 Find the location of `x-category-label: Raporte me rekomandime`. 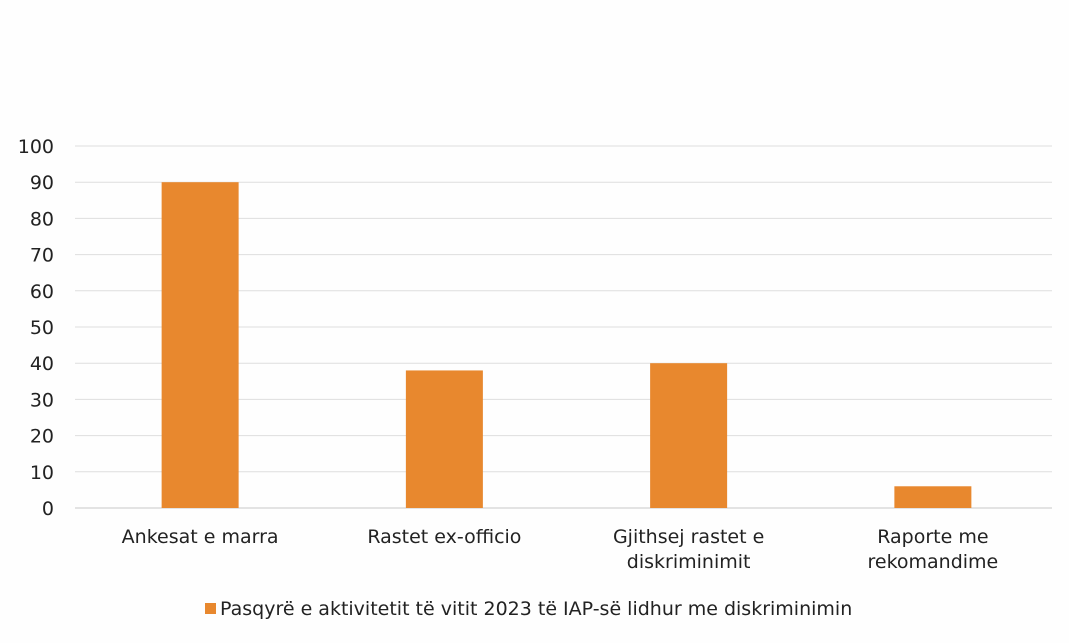

x-category-label: Raporte me rekomandime is located at coordinates (932, 549).